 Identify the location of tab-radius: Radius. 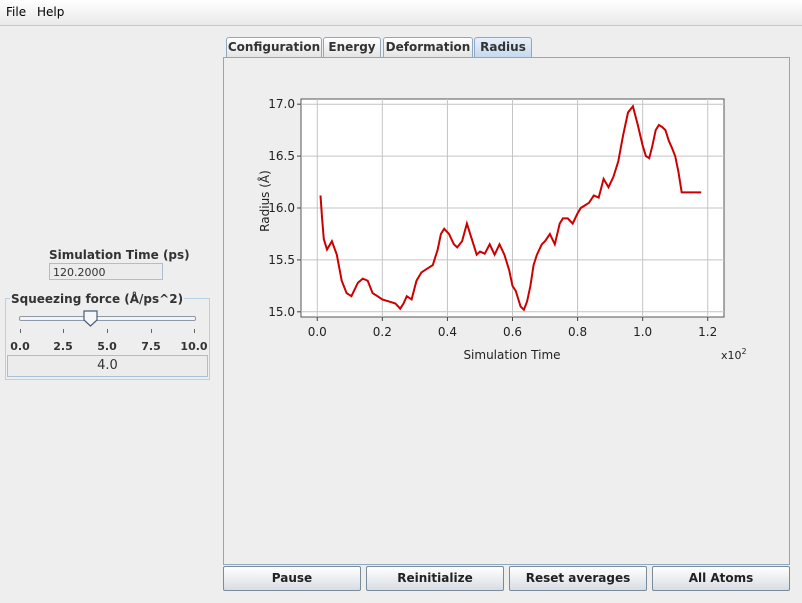
(503, 47).